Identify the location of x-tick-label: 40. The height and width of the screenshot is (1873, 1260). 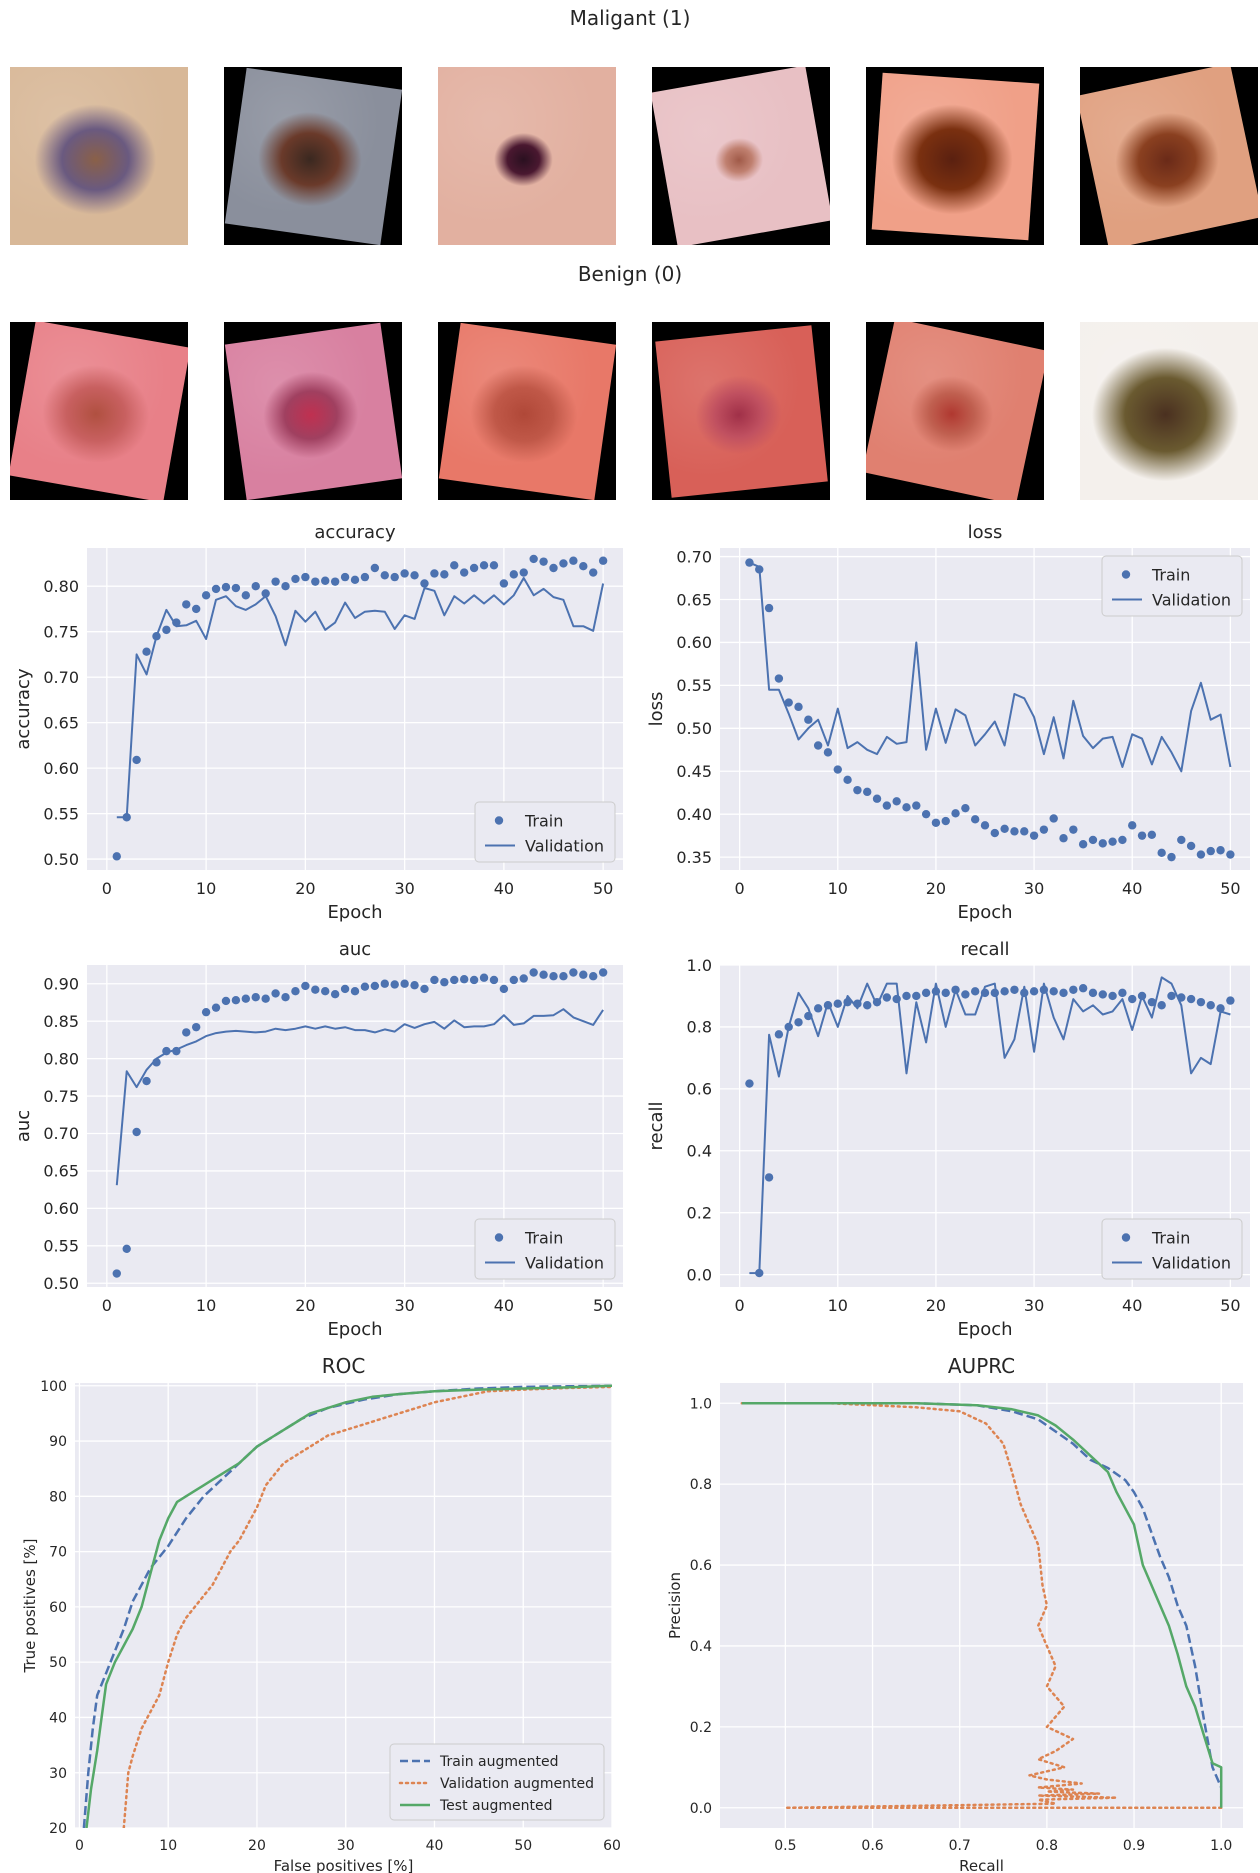
(504, 888).